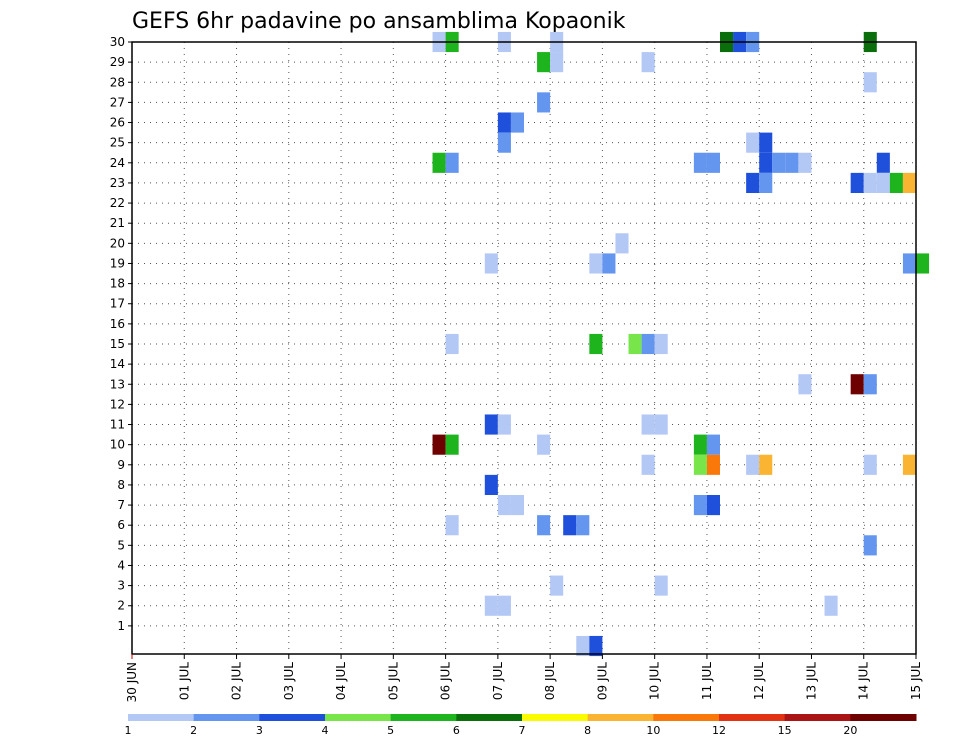  What do you see at coordinates (456, 730) in the screenshot?
I see `legend-label: 6` at bounding box center [456, 730].